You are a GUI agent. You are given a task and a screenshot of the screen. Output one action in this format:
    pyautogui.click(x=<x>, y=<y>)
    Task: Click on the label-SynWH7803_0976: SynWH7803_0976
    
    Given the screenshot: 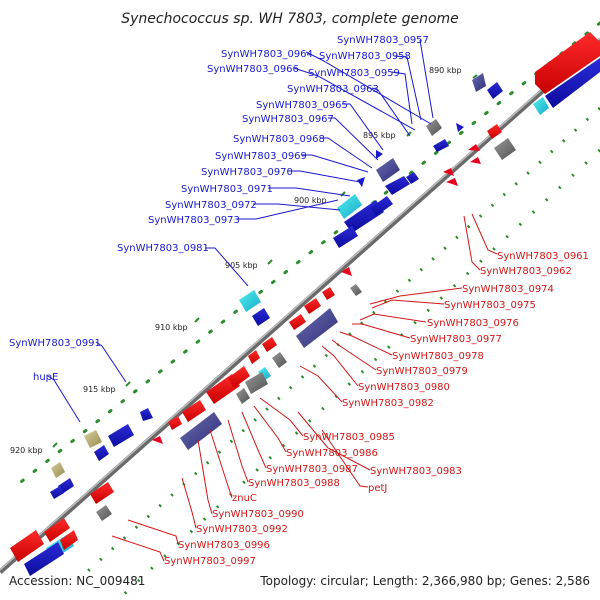 What is the action you would take?
    pyautogui.click(x=473, y=323)
    